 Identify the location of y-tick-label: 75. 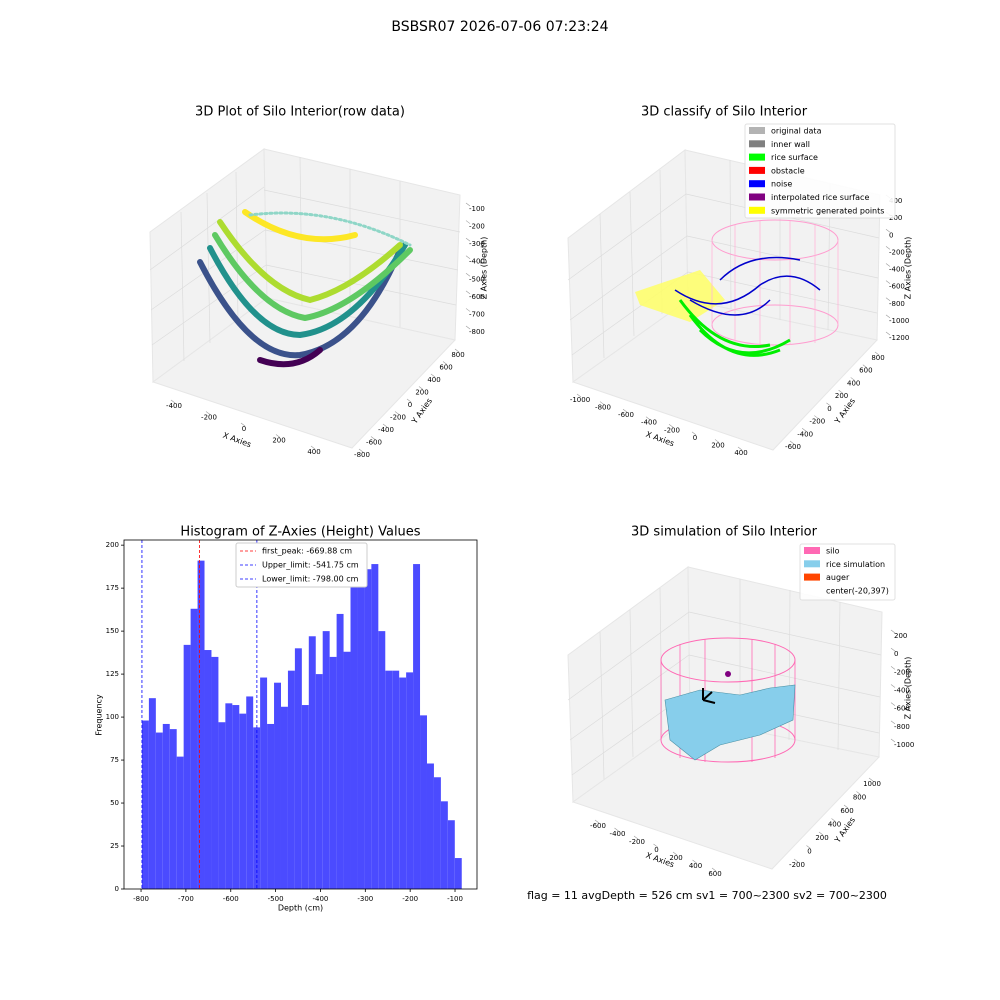
(114, 760).